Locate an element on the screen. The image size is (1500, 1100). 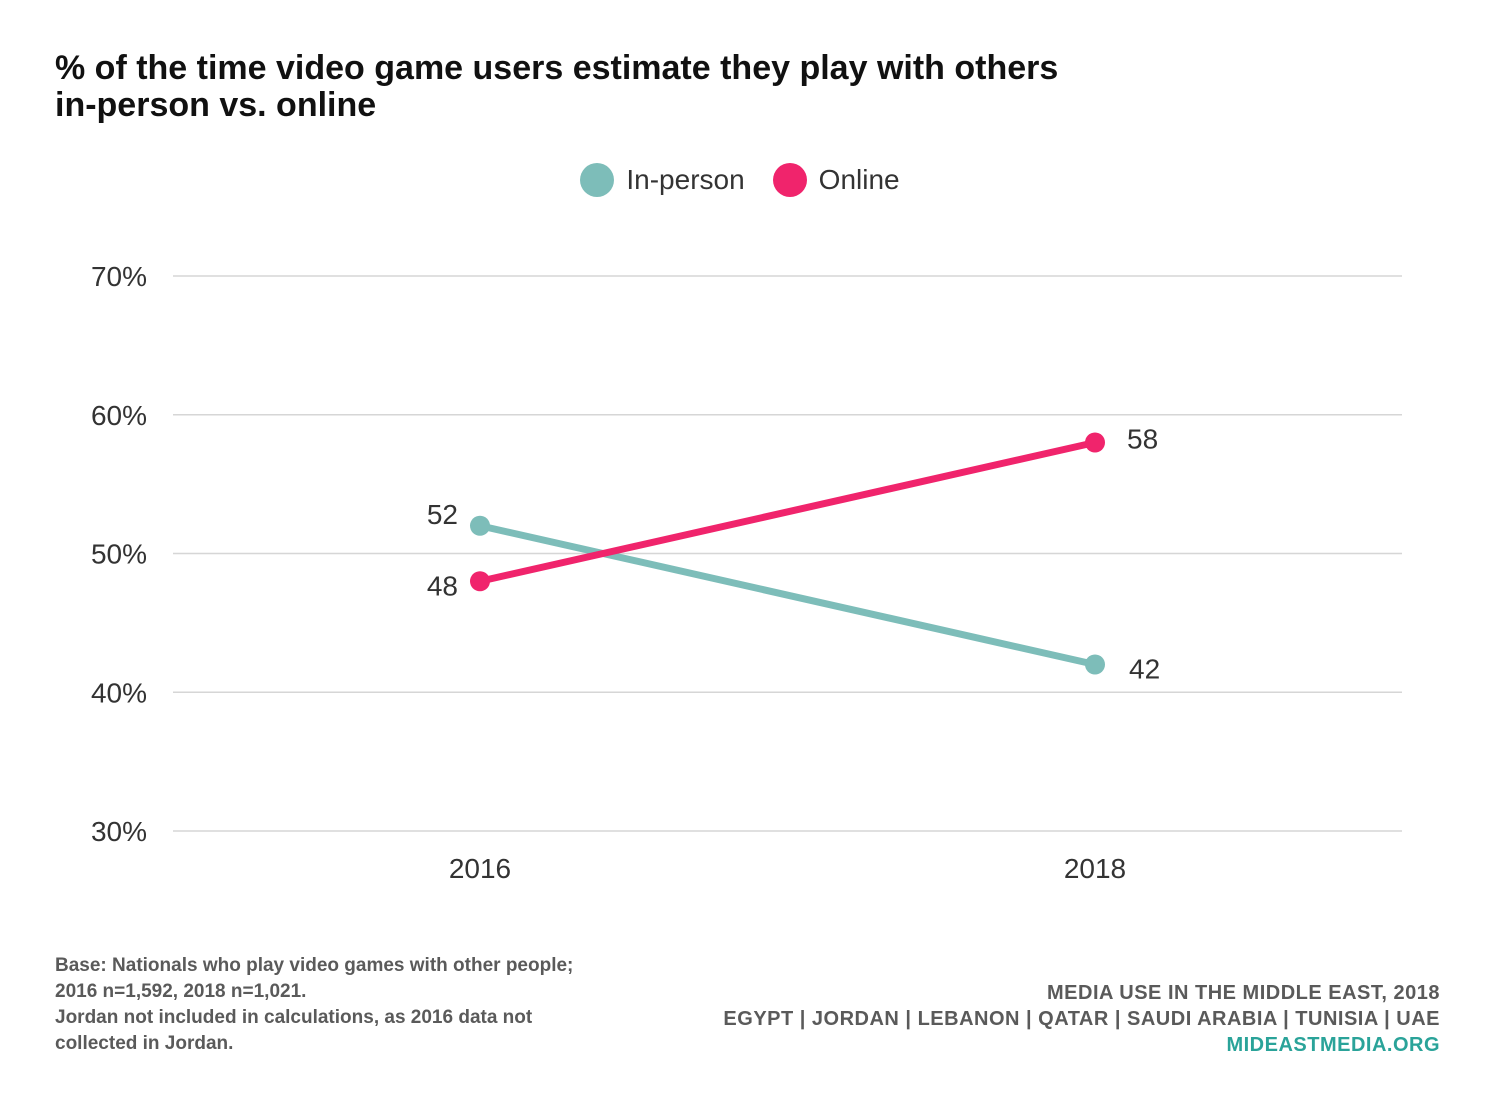
footnote-line-4: collected in Jordan. is located at coordinates (144, 1043).